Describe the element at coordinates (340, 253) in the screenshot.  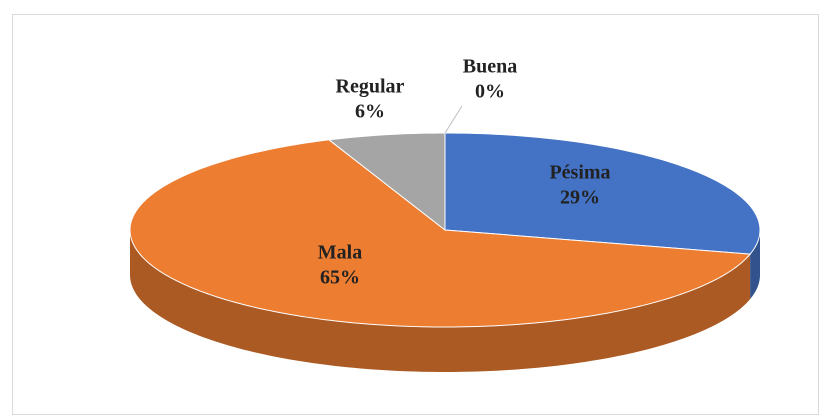
I see `category-label: Mala` at that location.